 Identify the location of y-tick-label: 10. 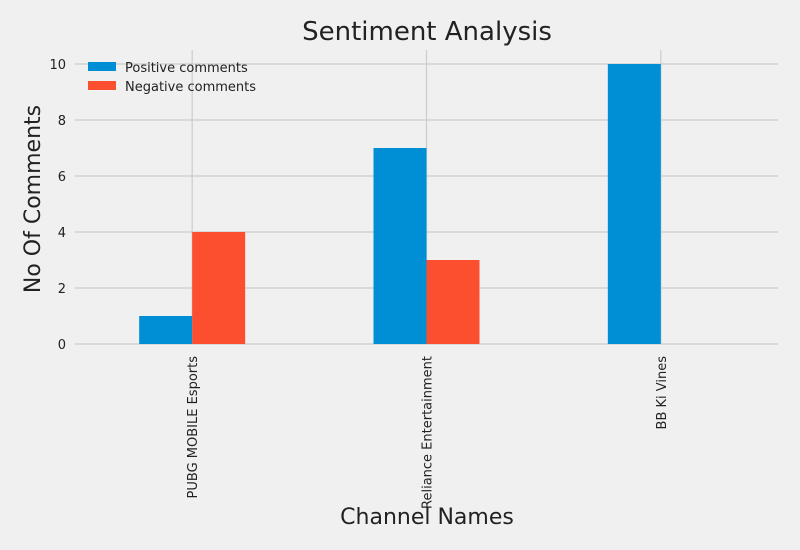
(57, 65).